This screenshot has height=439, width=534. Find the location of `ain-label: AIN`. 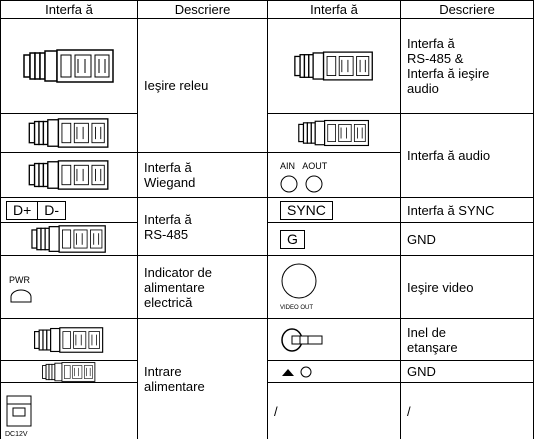

ain-label: AIN is located at coordinates (288, 165).